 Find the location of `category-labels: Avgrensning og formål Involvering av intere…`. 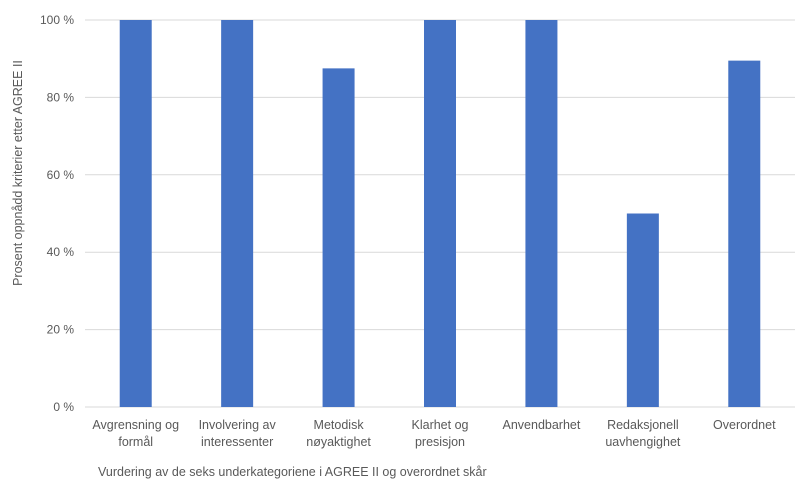

category-labels: Avgrensning og formål Involvering av intere… is located at coordinates (434, 433).